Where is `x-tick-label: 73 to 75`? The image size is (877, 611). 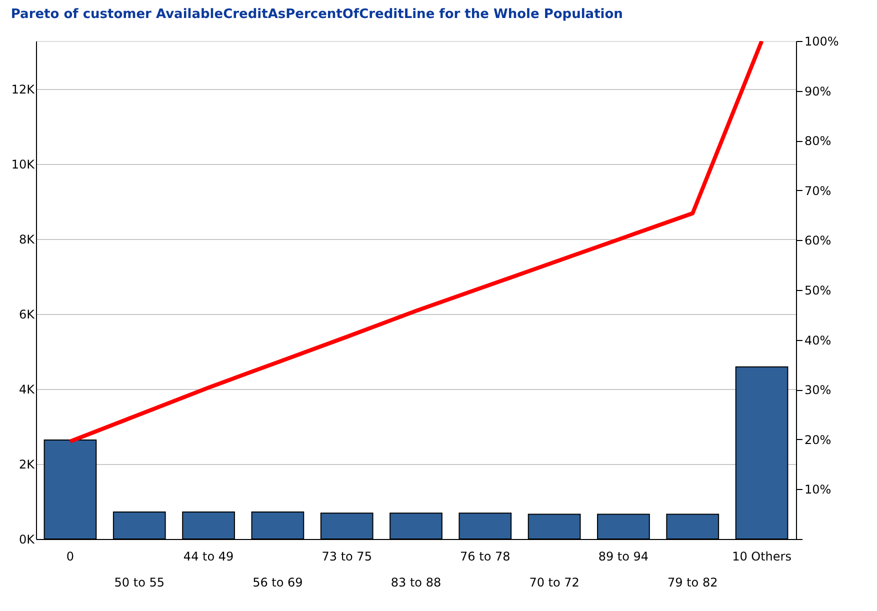
x-tick-label: 73 to 75 is located at coordinates (347, 557).